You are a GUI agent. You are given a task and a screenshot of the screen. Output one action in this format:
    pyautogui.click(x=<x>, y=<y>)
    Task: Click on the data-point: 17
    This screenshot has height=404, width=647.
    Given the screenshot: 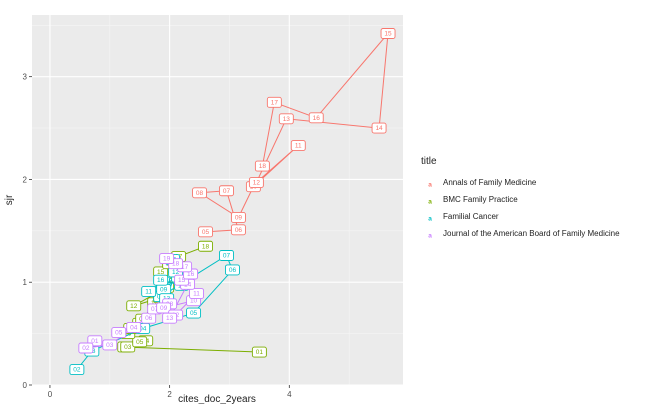 What is the action you would take?
    pyautogui.click(x=274, y=102)
    